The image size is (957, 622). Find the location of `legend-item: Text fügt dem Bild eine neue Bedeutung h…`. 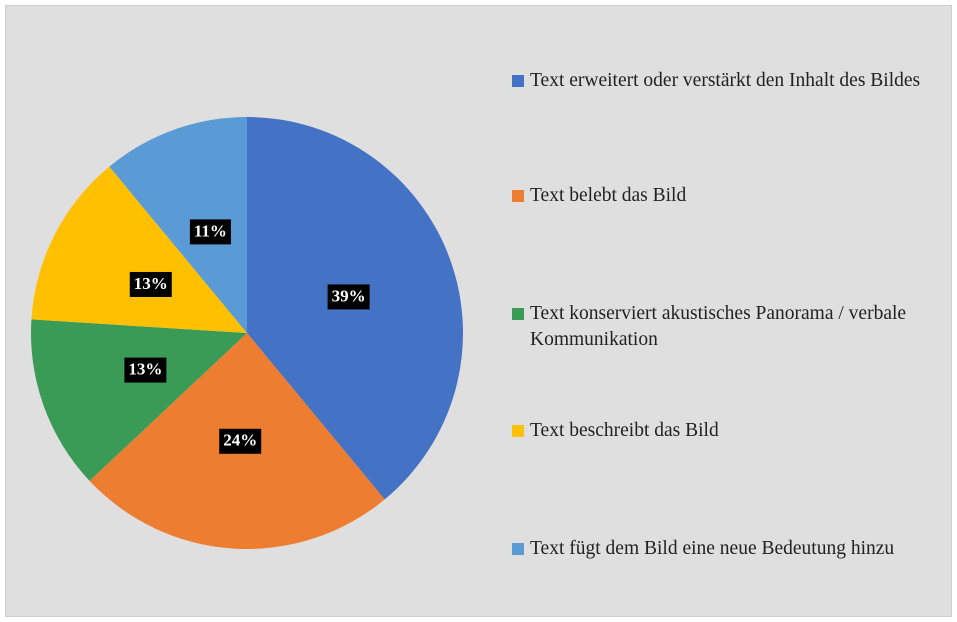

legend-item: Text fügt dem Bild eine neue Bedeutung h… is located at coordinates (717, 549).